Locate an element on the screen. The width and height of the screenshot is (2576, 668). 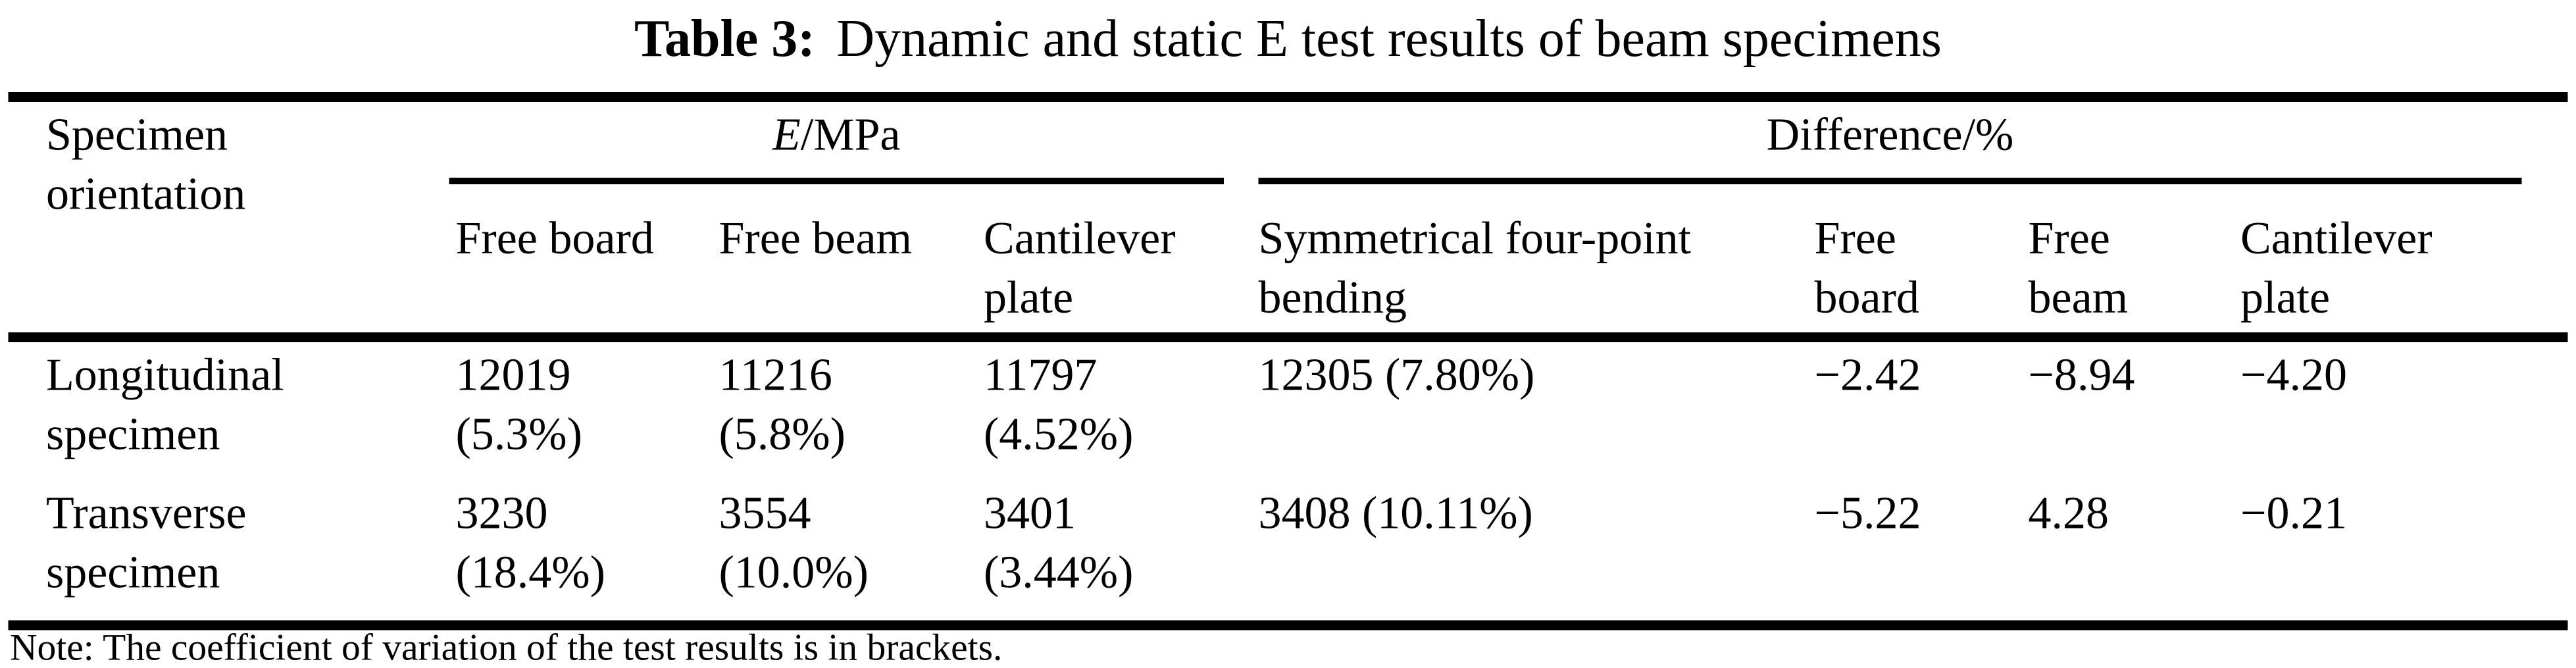
e-unit: /MPa is located at coordinates (850, 136).